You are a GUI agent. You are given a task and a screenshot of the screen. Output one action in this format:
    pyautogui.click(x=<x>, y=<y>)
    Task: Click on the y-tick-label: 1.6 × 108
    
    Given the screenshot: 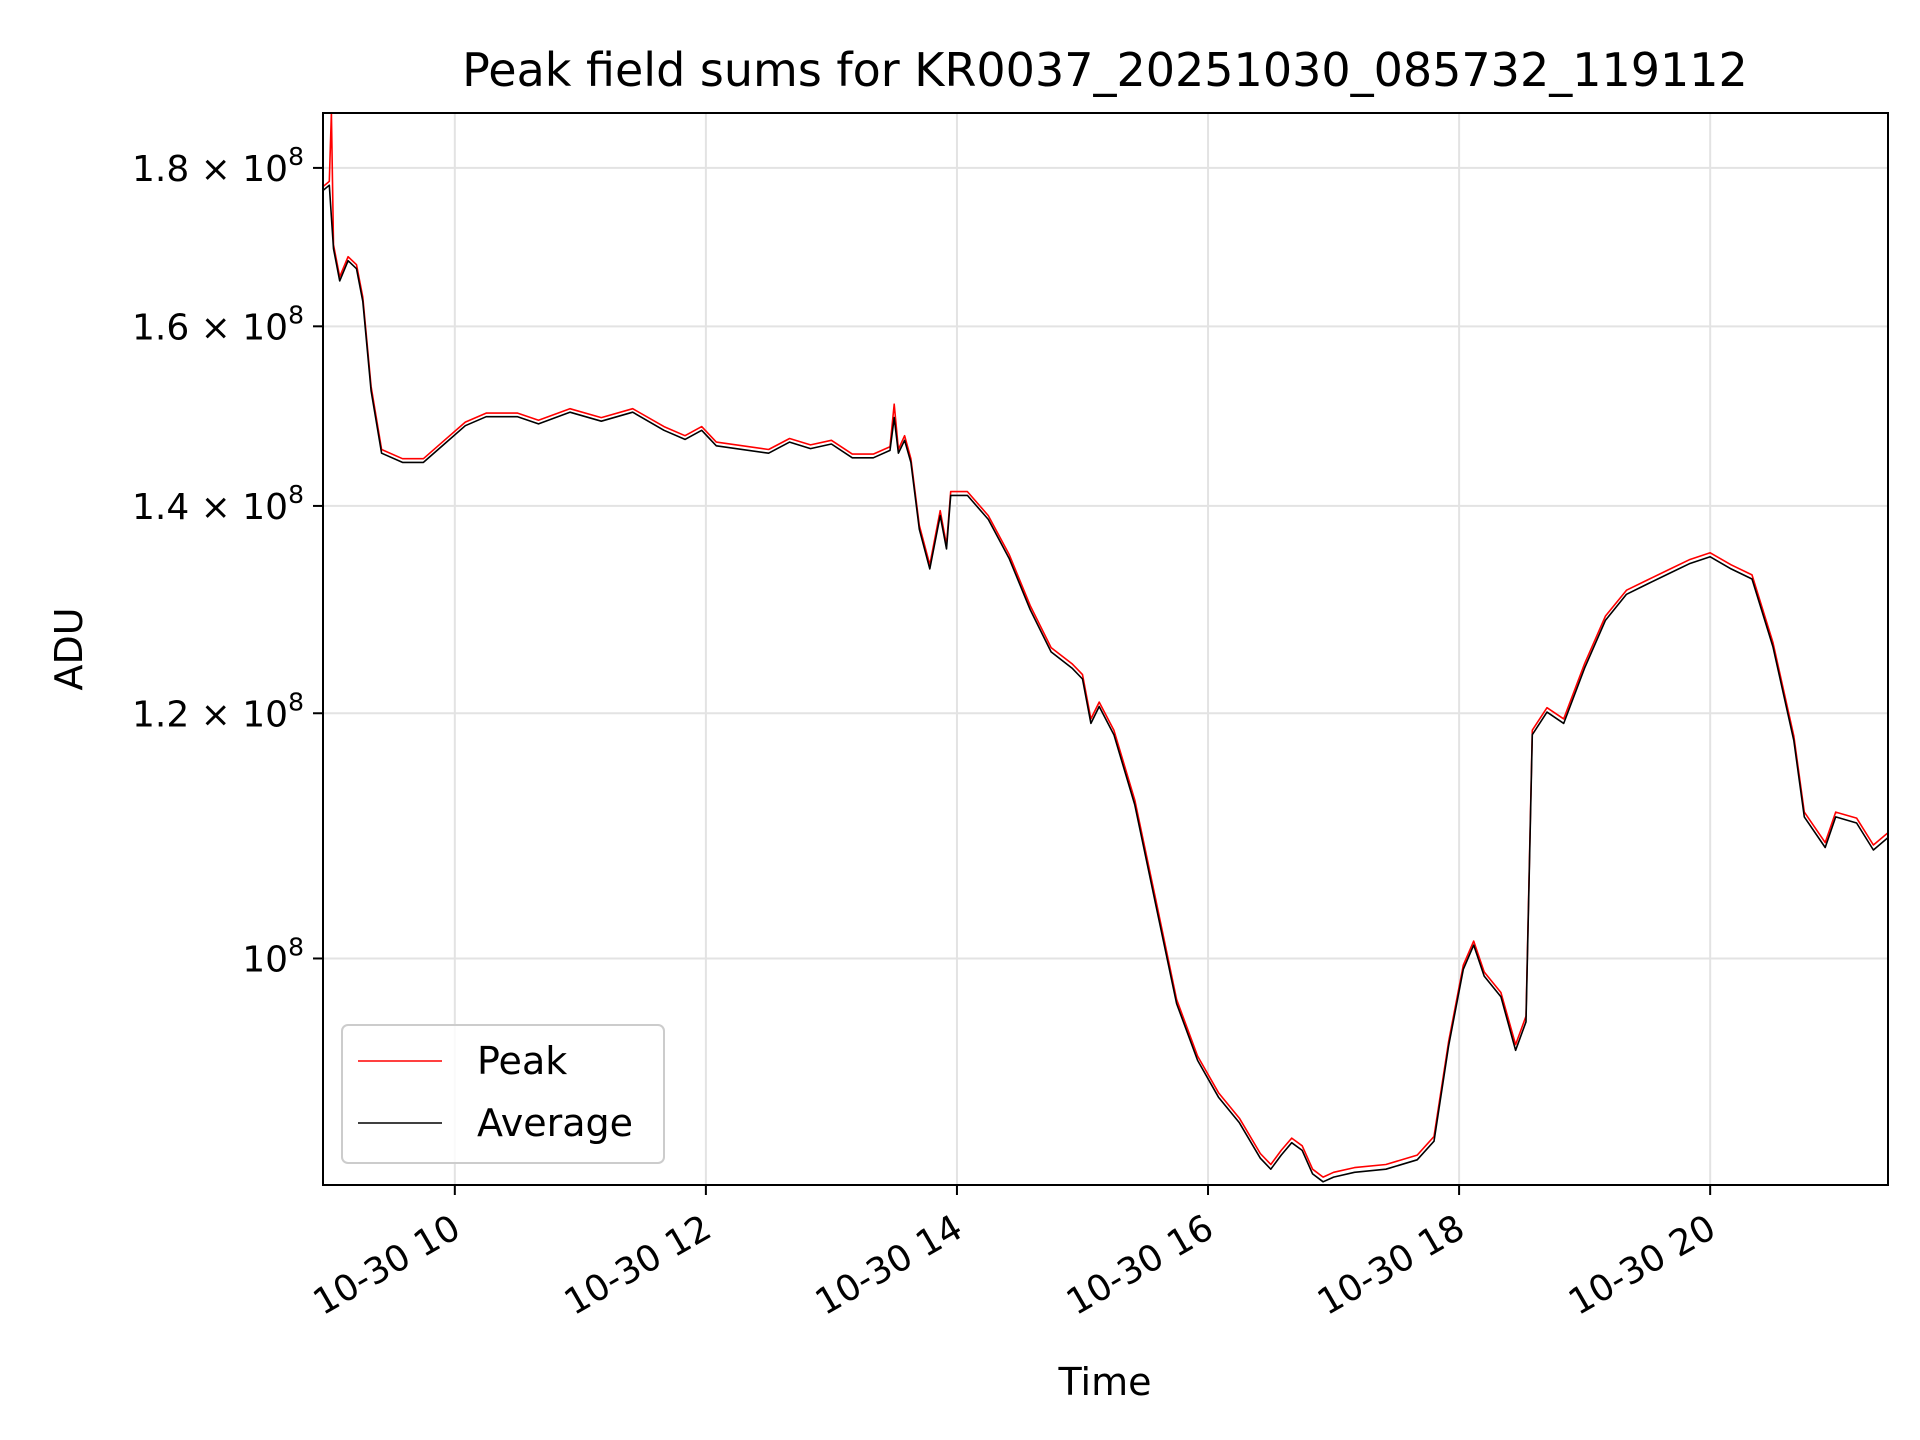 What is the action you would take?
    pyautogui.click(x=218, y=324)
    